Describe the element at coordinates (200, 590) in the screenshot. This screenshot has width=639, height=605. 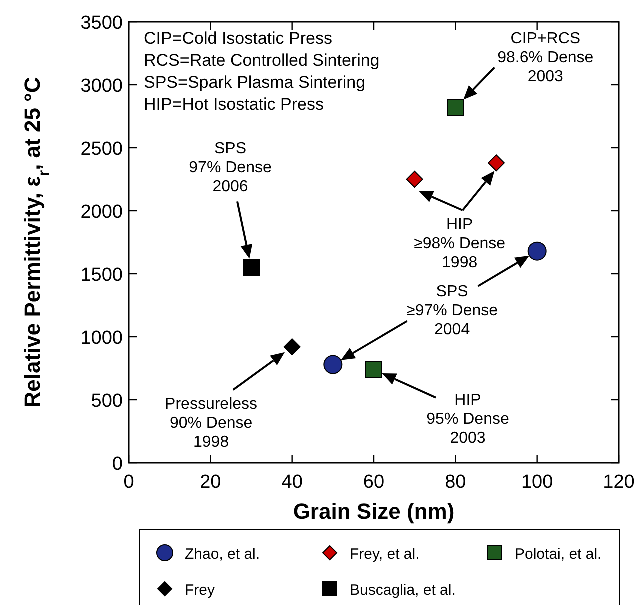
I see `legend-label: Frey` at that location.